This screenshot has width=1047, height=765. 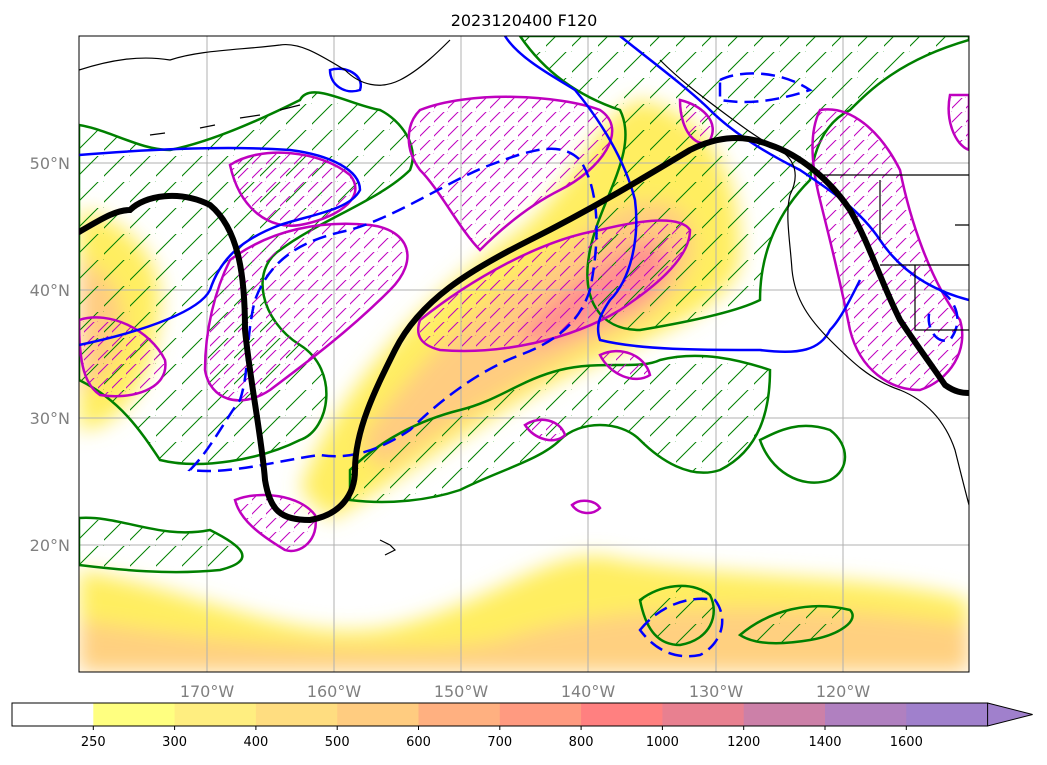 What do you see at coordinates (802, 454) in the screenshot?
I see `green-contour-east` at bounding box center [802, 454].